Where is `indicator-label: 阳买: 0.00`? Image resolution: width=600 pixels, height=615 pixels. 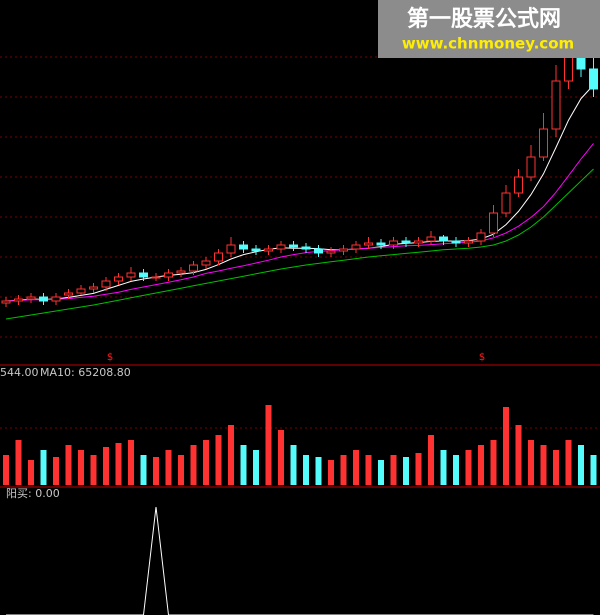
indicator-label: 阳买: 0.00 is located at coordinates (33, 493).